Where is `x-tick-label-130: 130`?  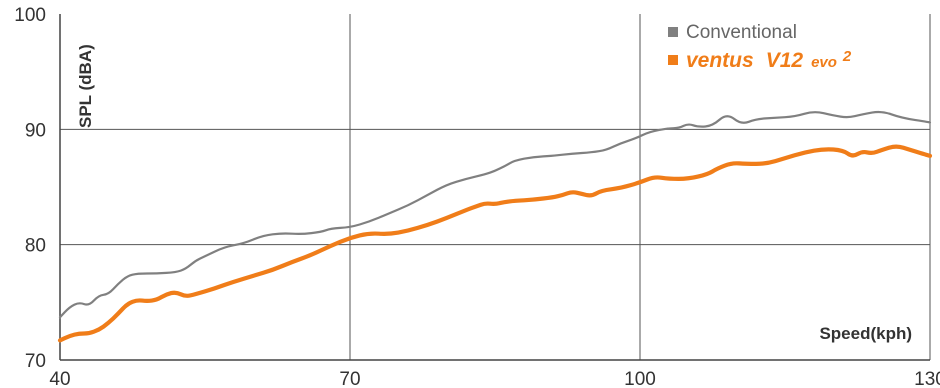 x-tick-label-130: 130 is located at coordinates (927, 378).